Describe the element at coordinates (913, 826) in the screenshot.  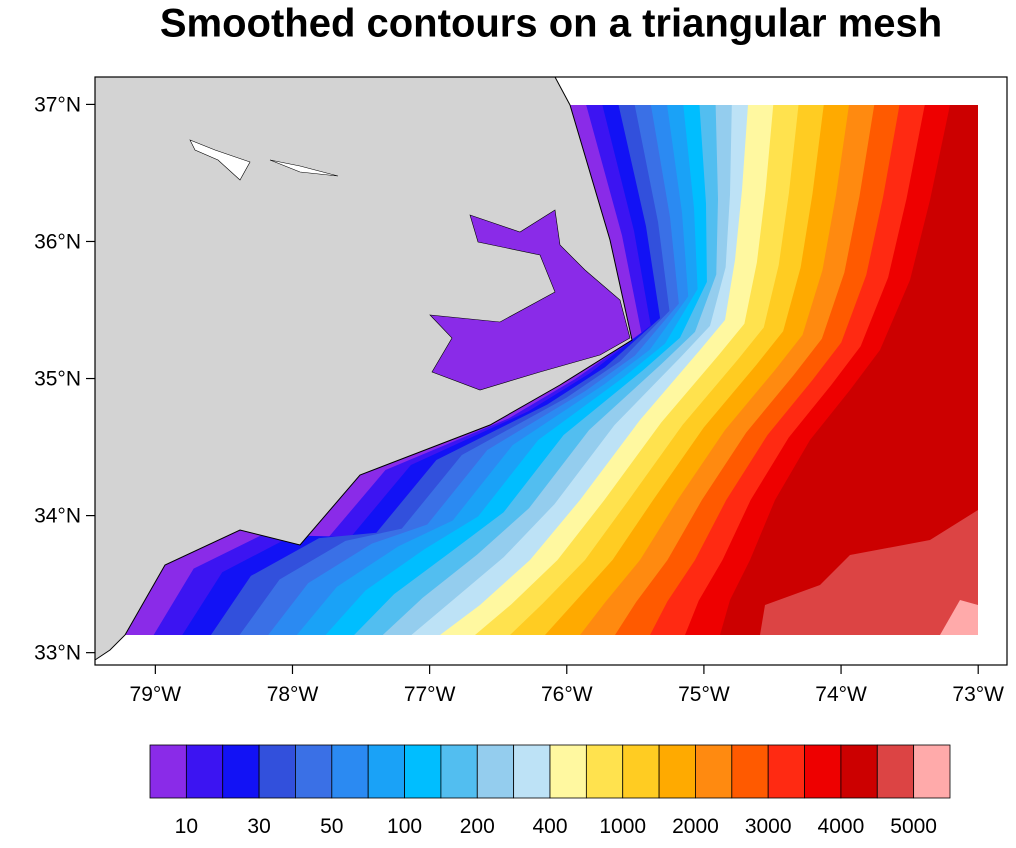
I see `colorbar-label: 5000` at that location.